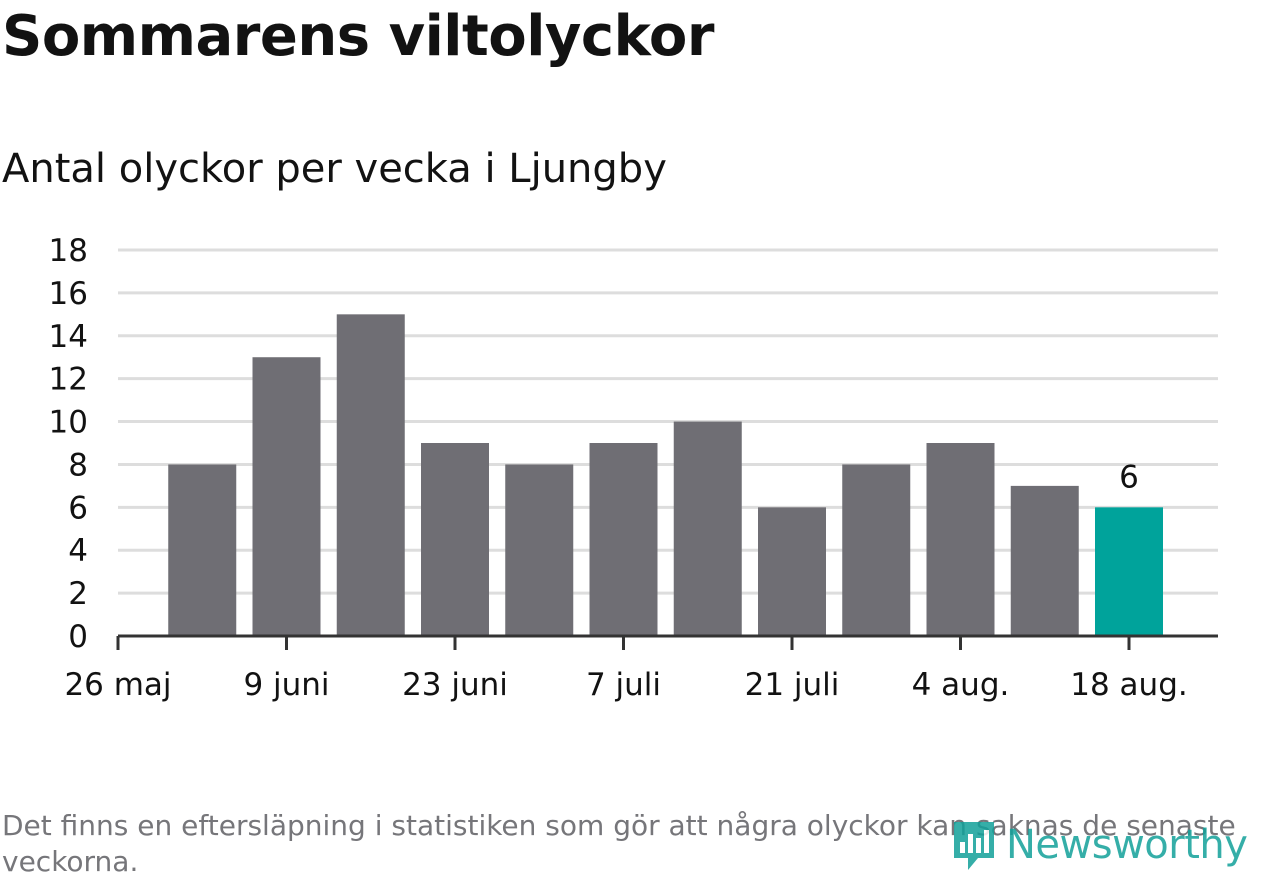 This screenshot has height=880, width=1262. Describe the element at coordinates (78, 508) in the screenshot. I see `y-tick-label: 6` at that location.